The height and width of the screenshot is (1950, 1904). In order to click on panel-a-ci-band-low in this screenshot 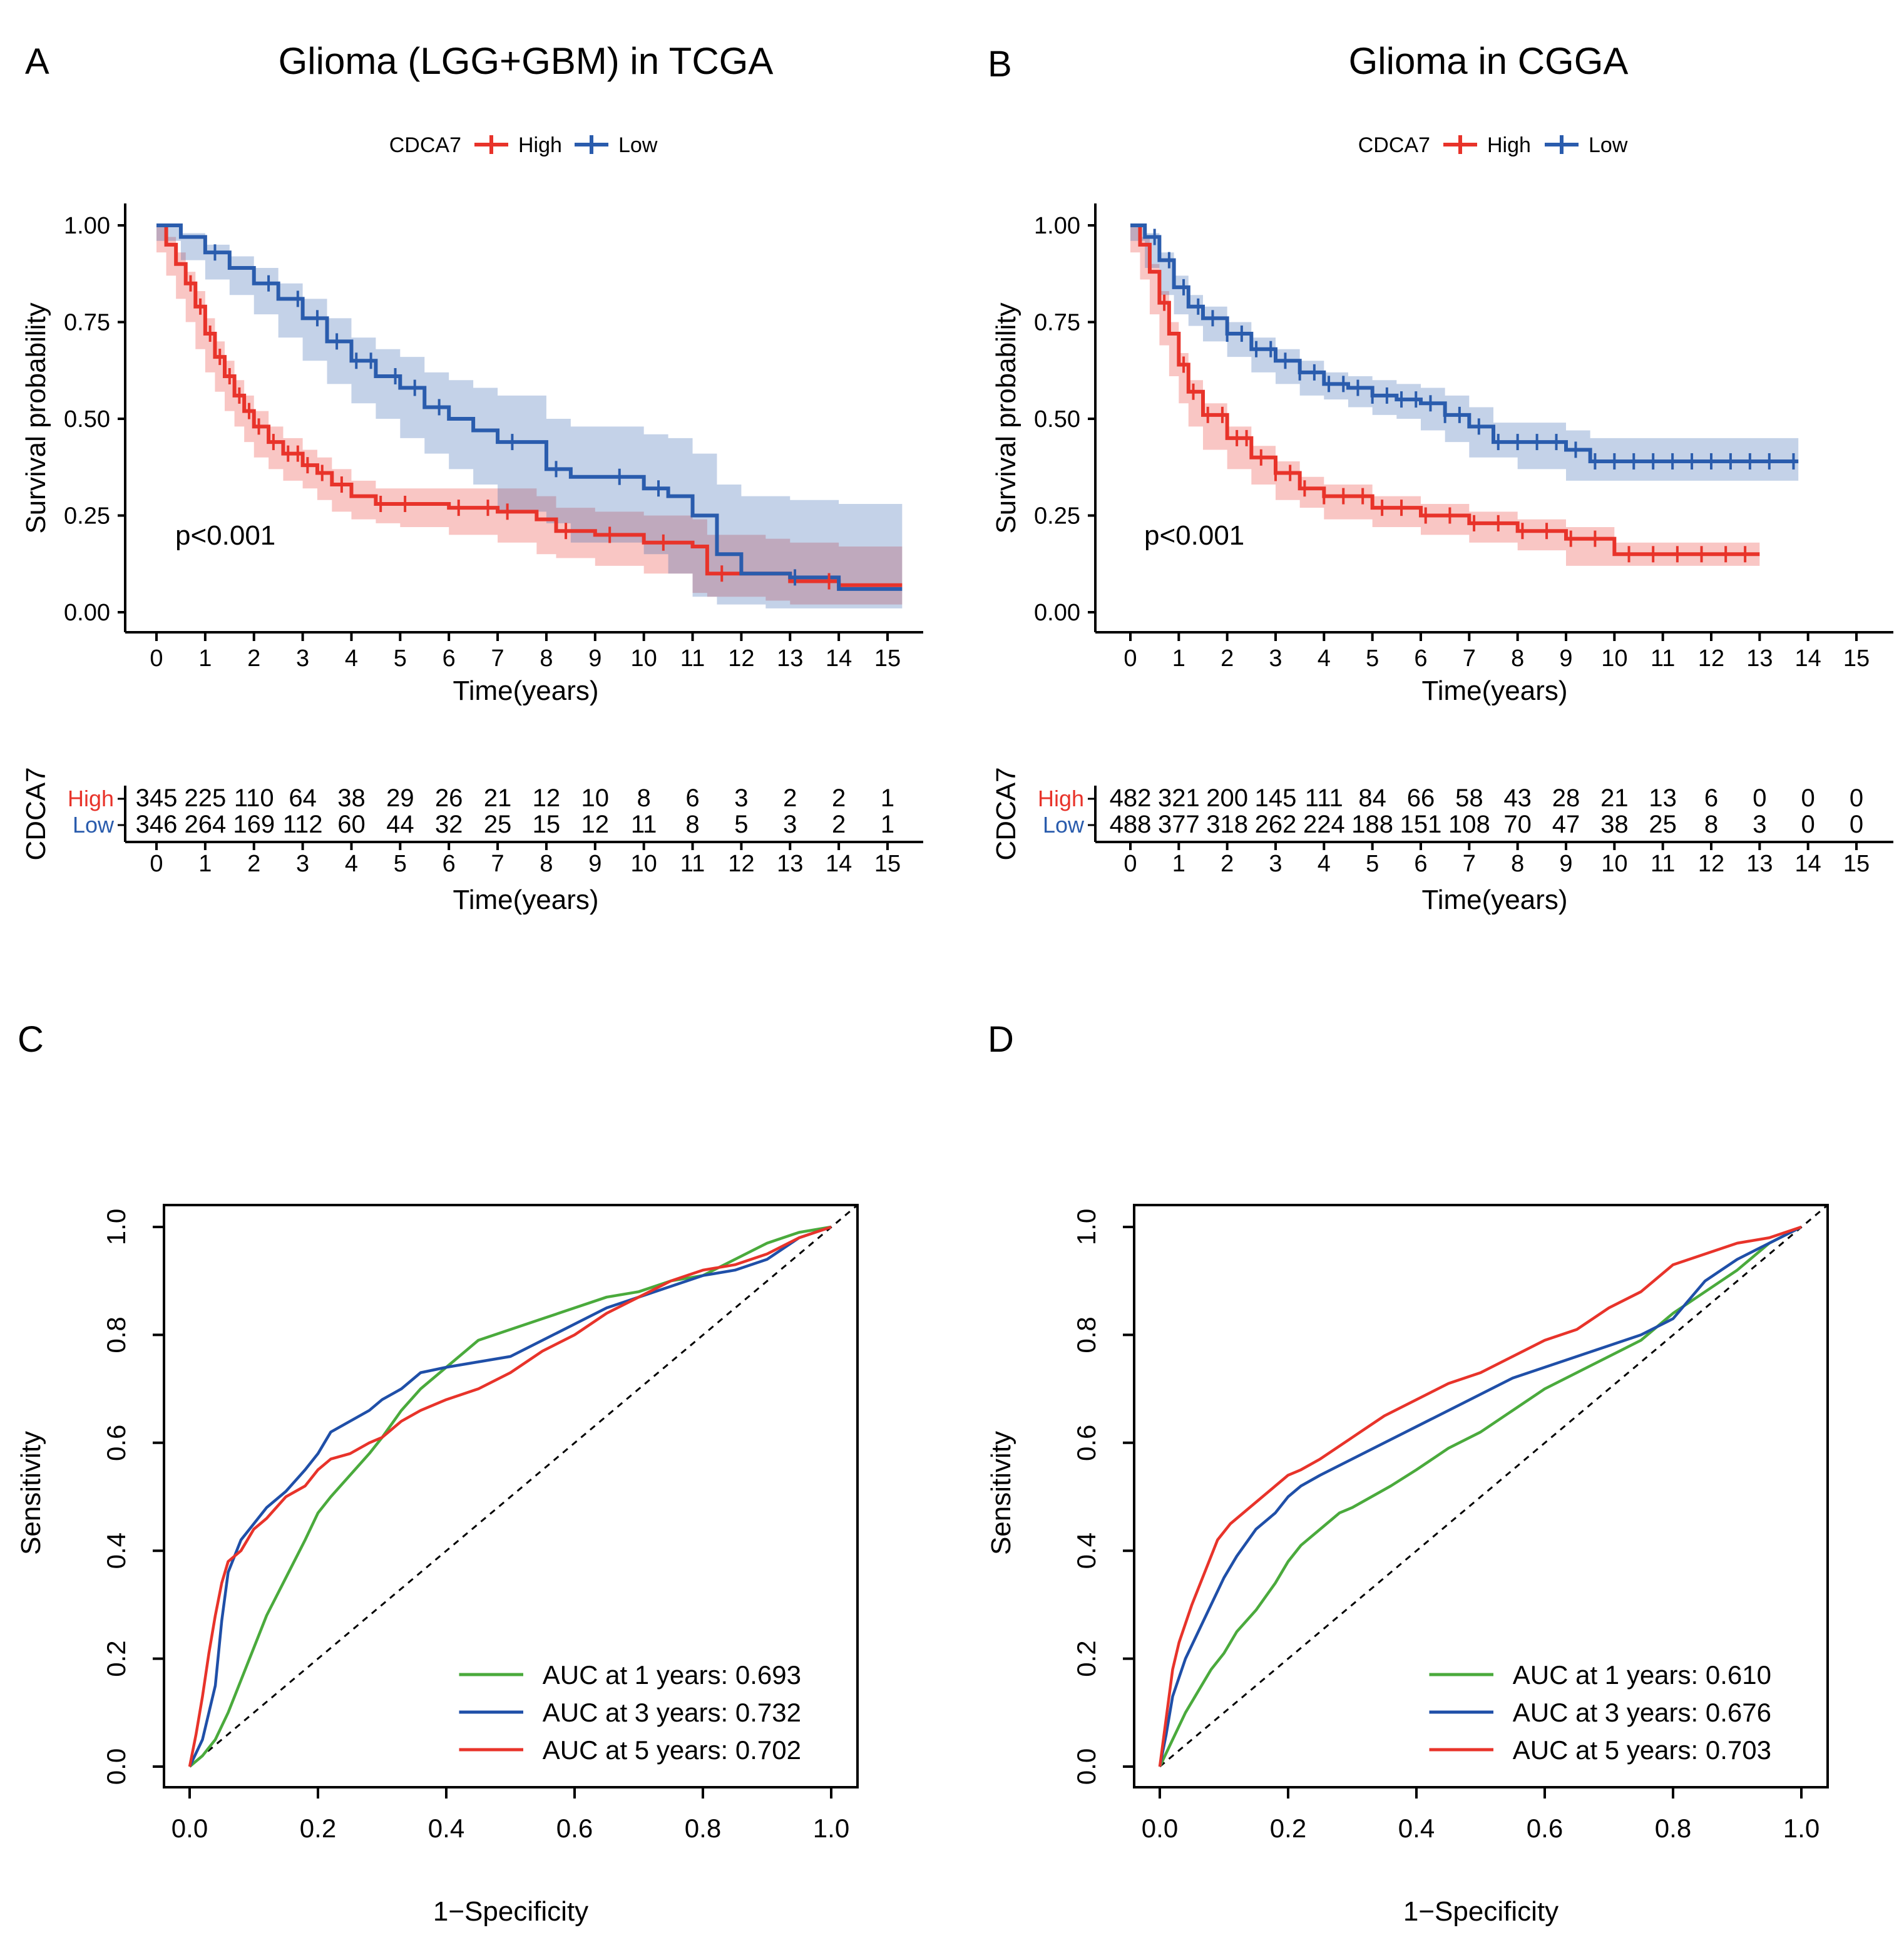, I will do `click(529, 417)`.